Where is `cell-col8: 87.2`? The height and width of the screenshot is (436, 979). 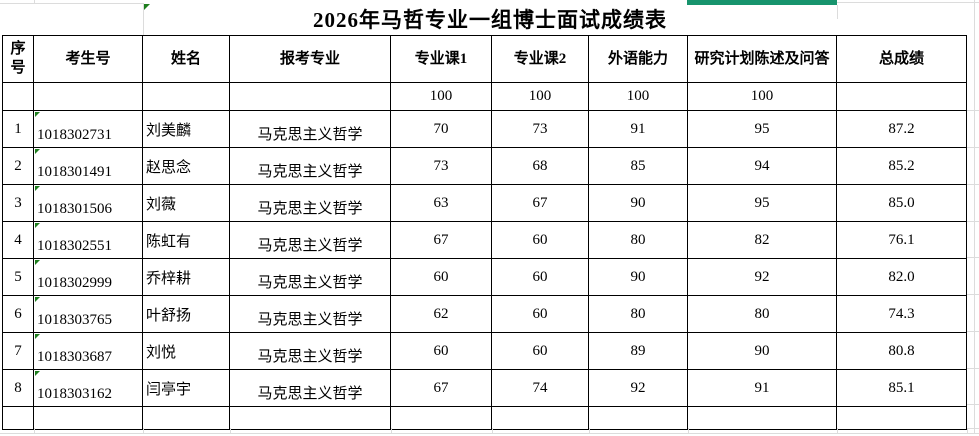
cell-col8: 87.2 is located at coordinates (901, 129).